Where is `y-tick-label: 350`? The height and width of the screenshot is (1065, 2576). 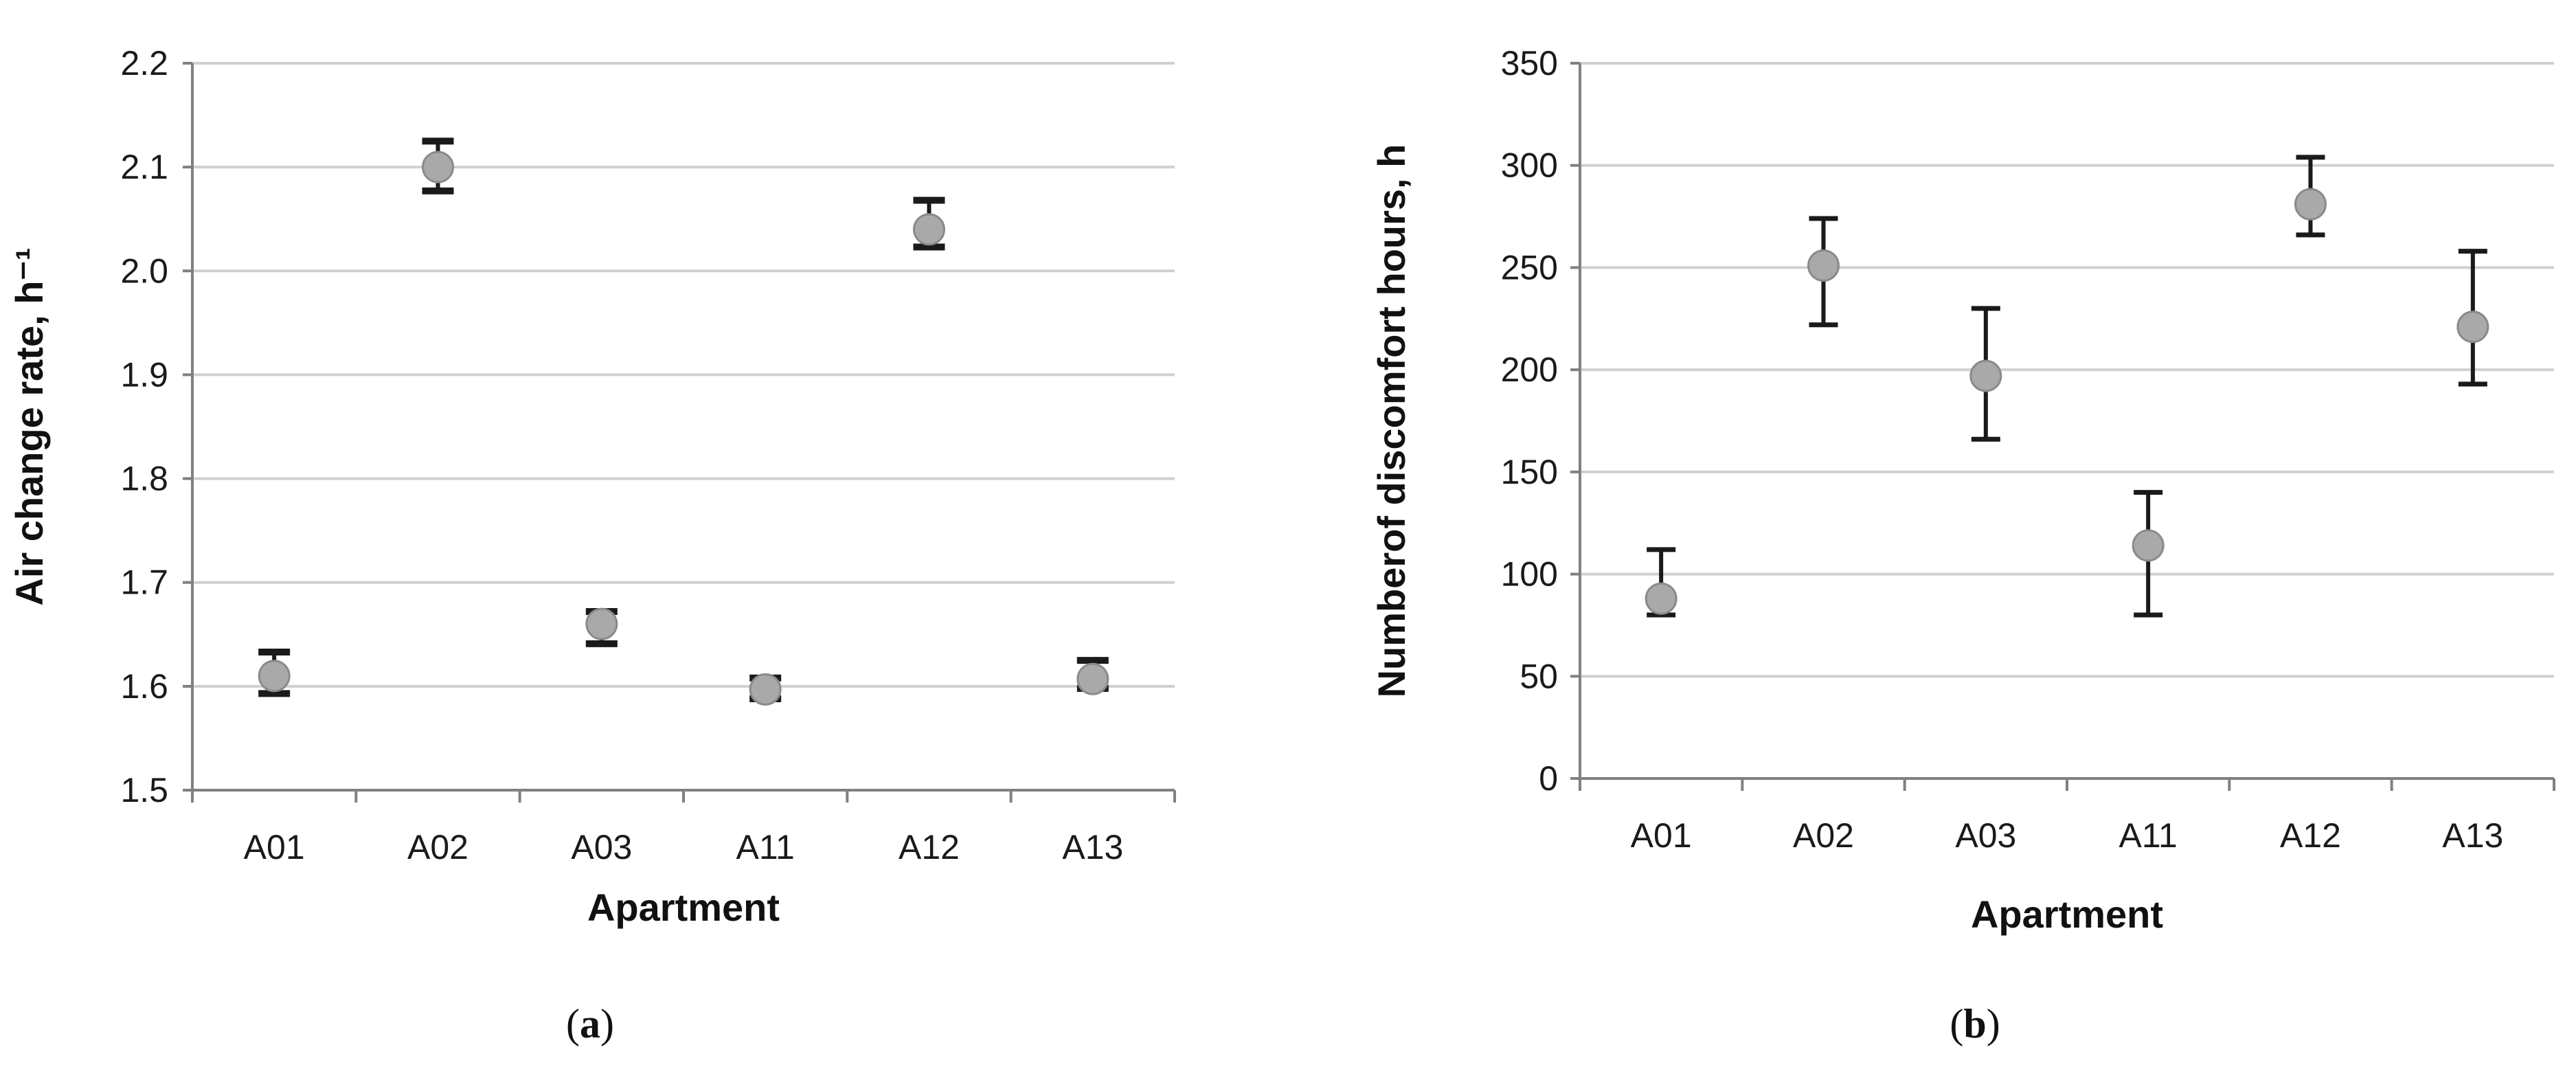 y-tick-label: 350 is located at coordinates (1529, 63).